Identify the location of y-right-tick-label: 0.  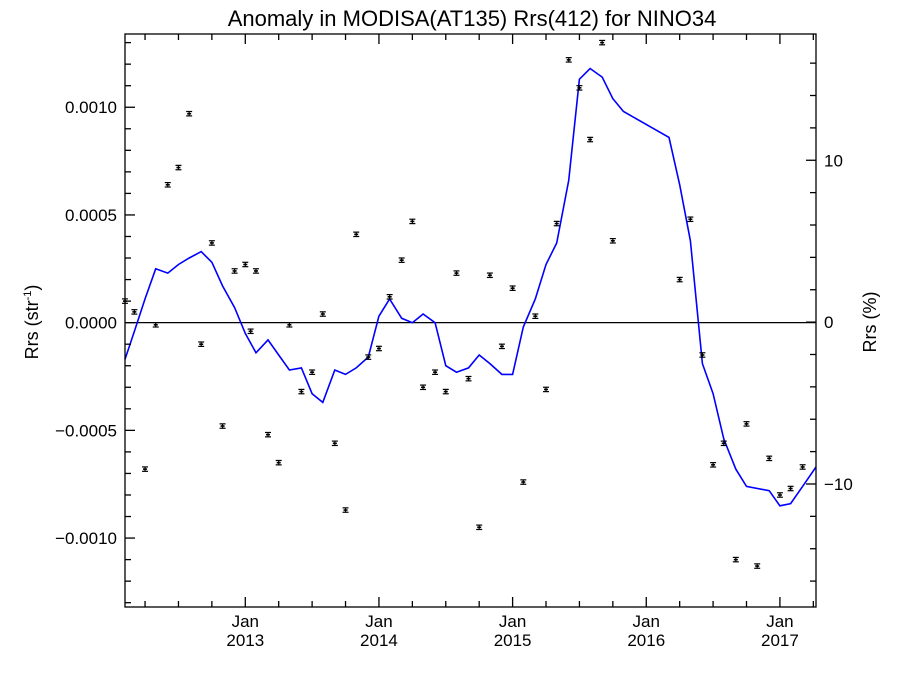
(828, 322).